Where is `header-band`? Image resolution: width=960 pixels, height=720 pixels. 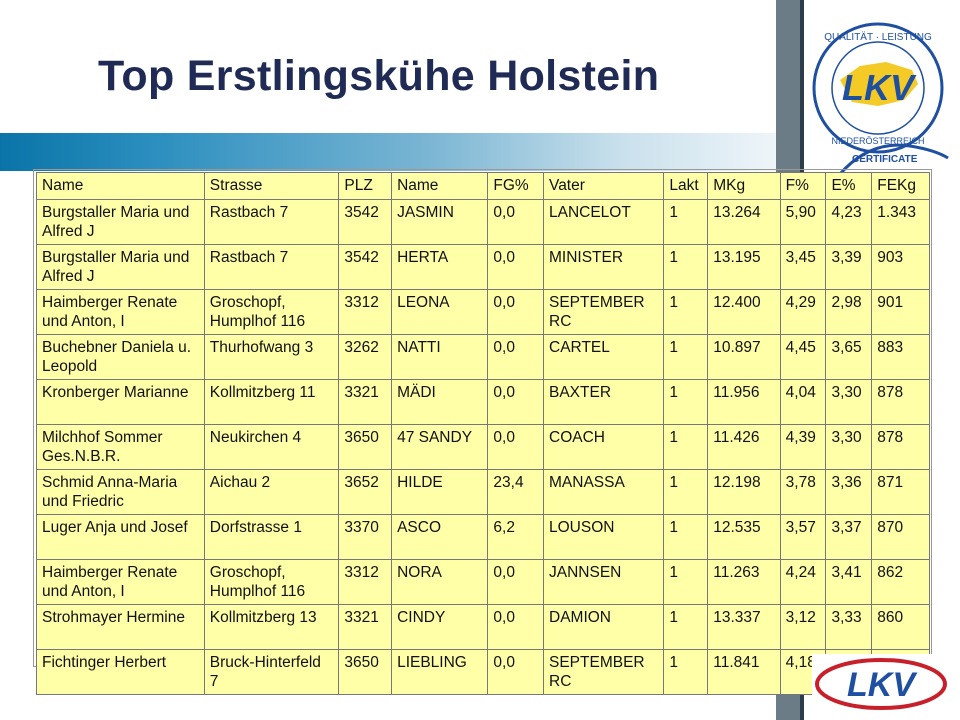
header-band is located at coordinates (388, 152).